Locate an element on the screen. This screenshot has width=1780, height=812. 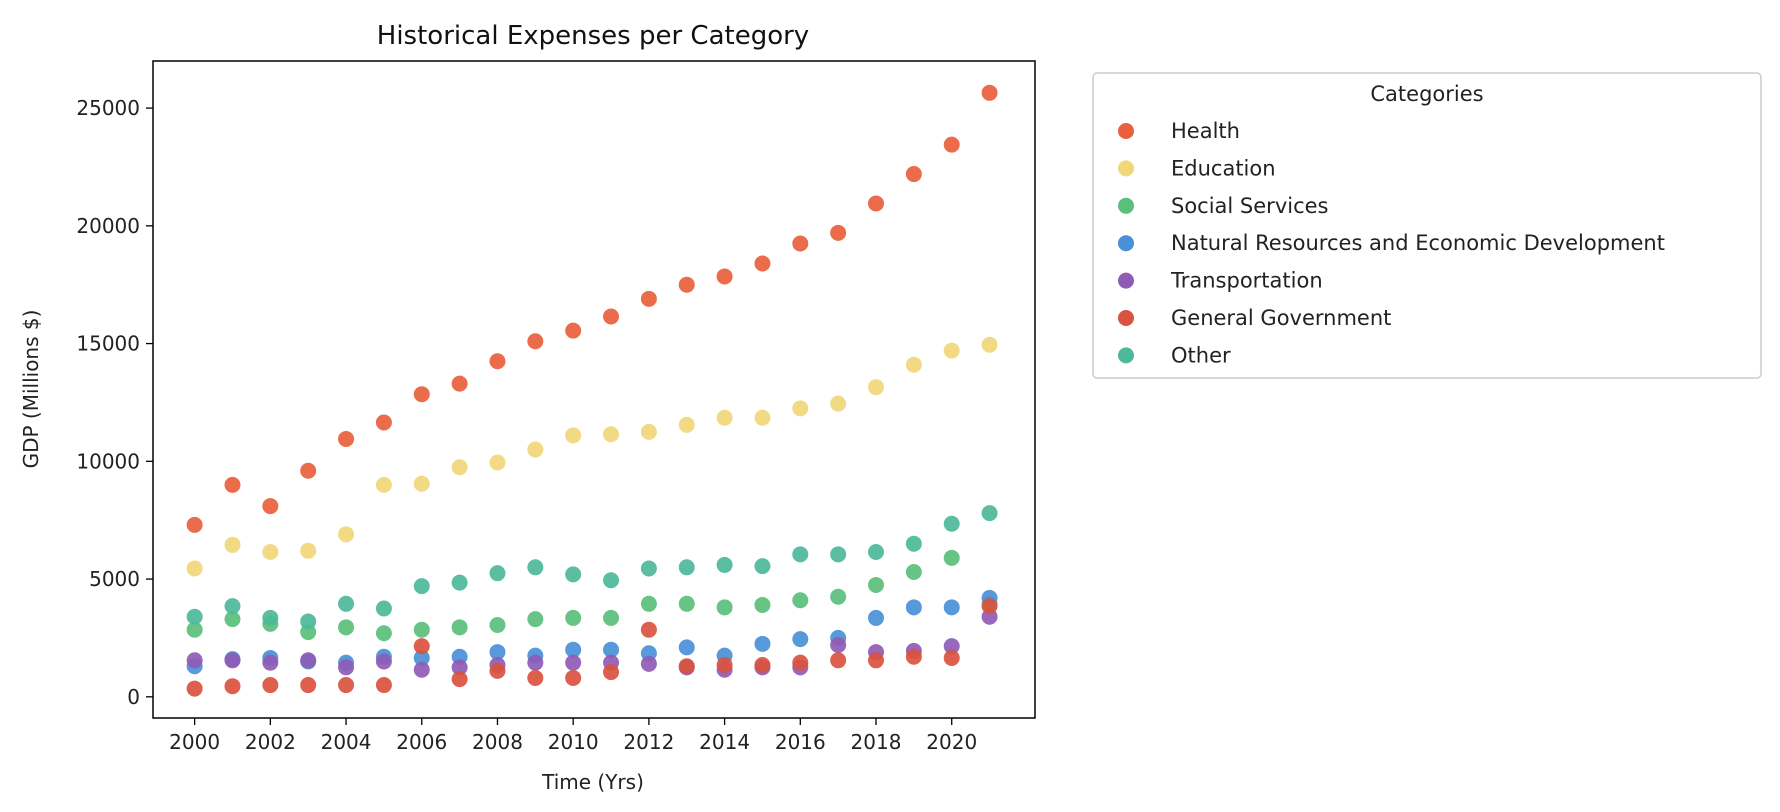
point-other-2005 is located at coordinates (383, 608).